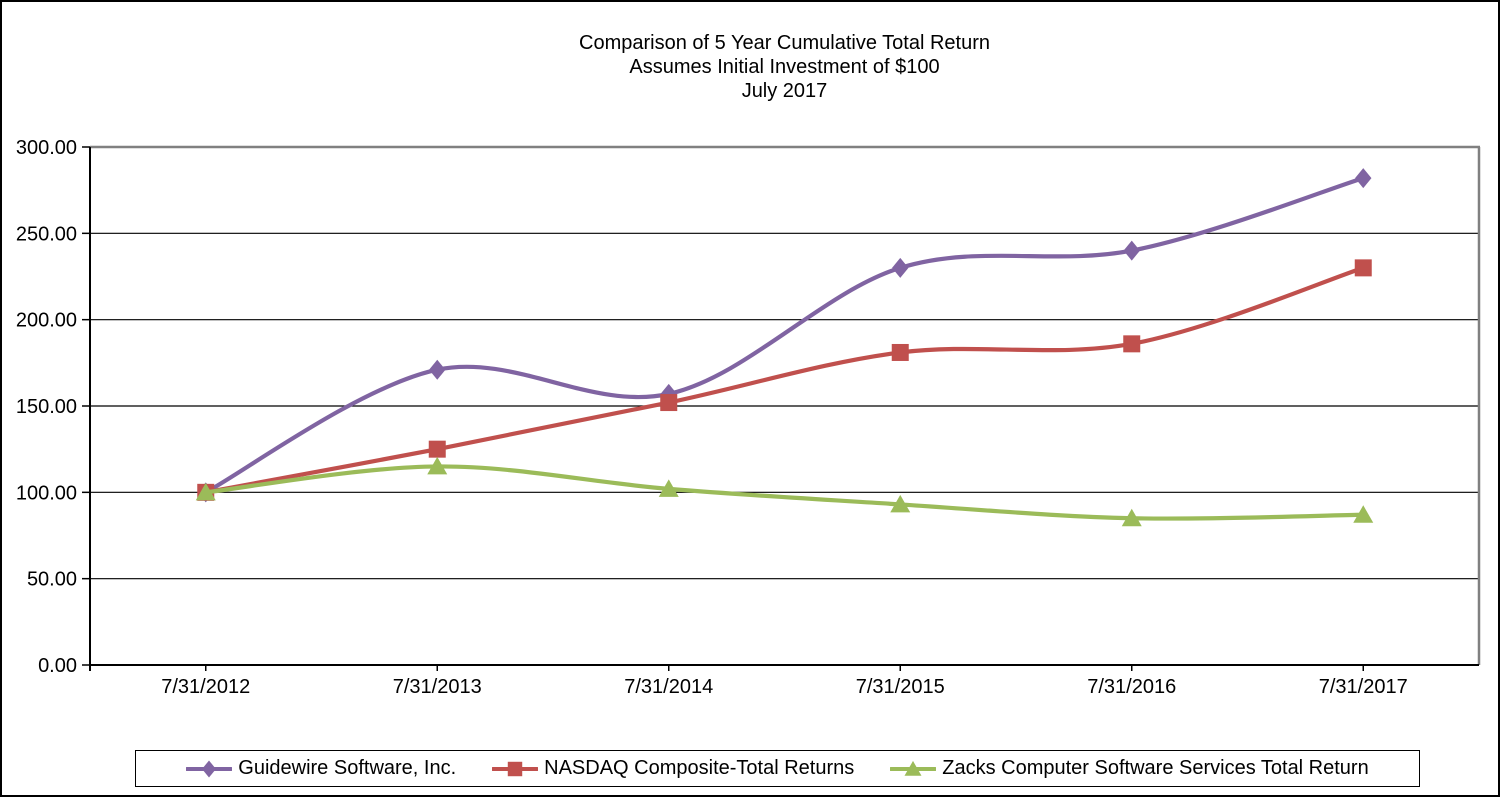 Image resolution: width=1500 pixels, height=797 pixels. What do you see at coordinates (515, 769) in the screenshot?
I see `square-line-marker-icon` at bounding box center [515, 769].